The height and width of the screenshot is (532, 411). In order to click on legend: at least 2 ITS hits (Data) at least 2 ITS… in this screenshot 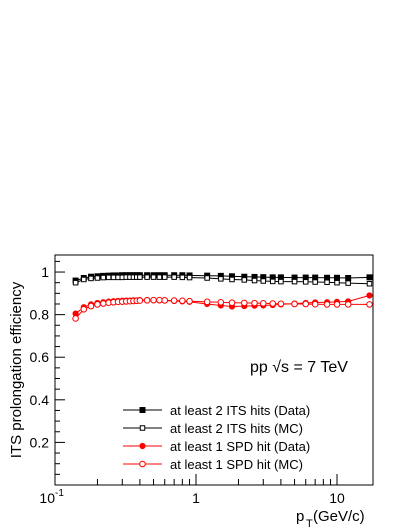, I will do `click(216, 437)`.